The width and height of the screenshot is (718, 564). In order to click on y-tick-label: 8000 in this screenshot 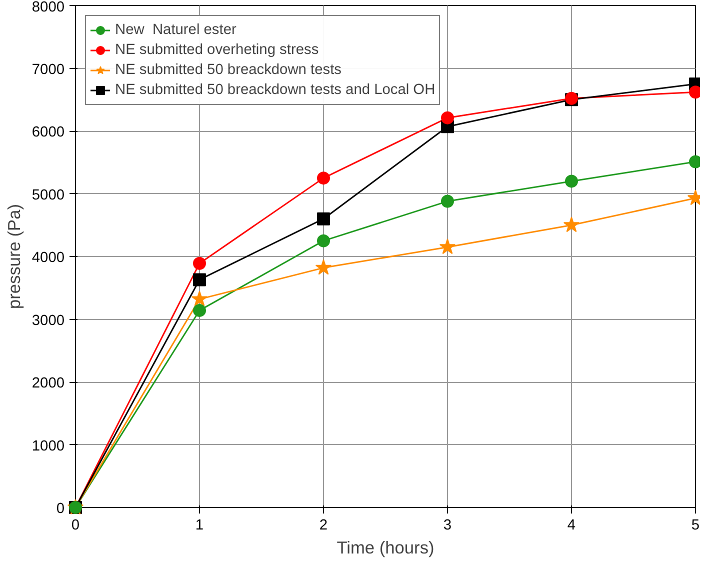, I will do `click(48, 8)`.